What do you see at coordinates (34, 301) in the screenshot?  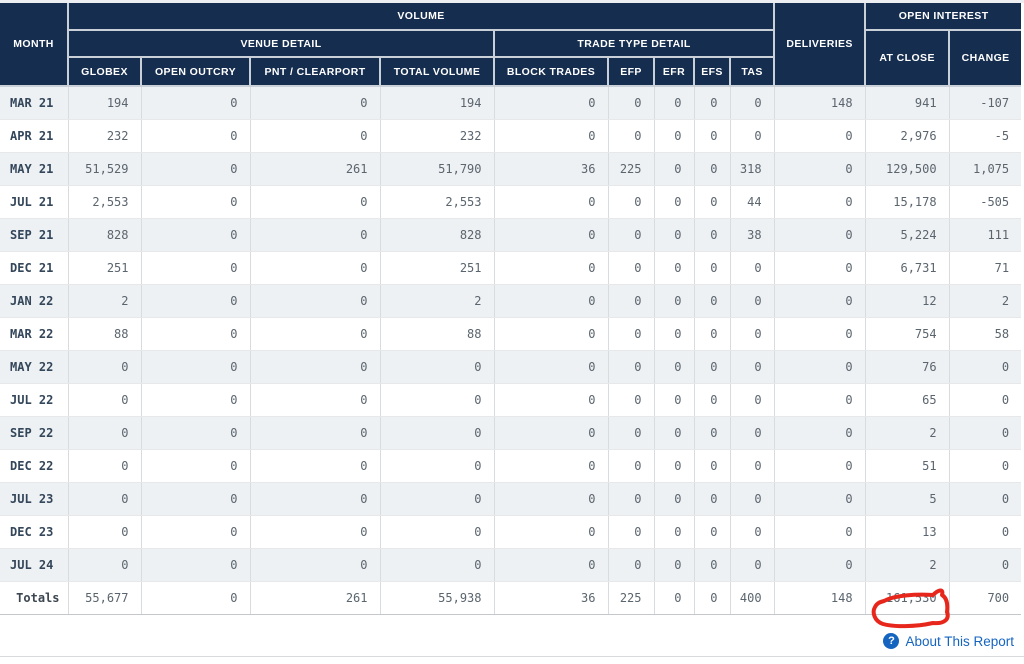 I see `month-cell: JAN 22` at bounding box center [34, 301].